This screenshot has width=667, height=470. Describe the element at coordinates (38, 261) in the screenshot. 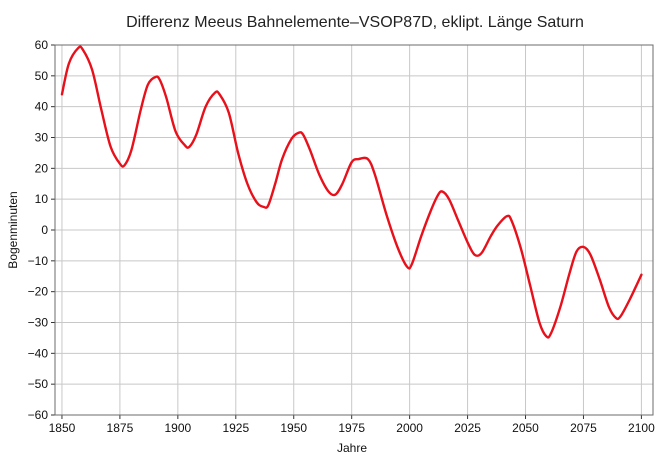

I see `y-tick-label: −10` at that location.